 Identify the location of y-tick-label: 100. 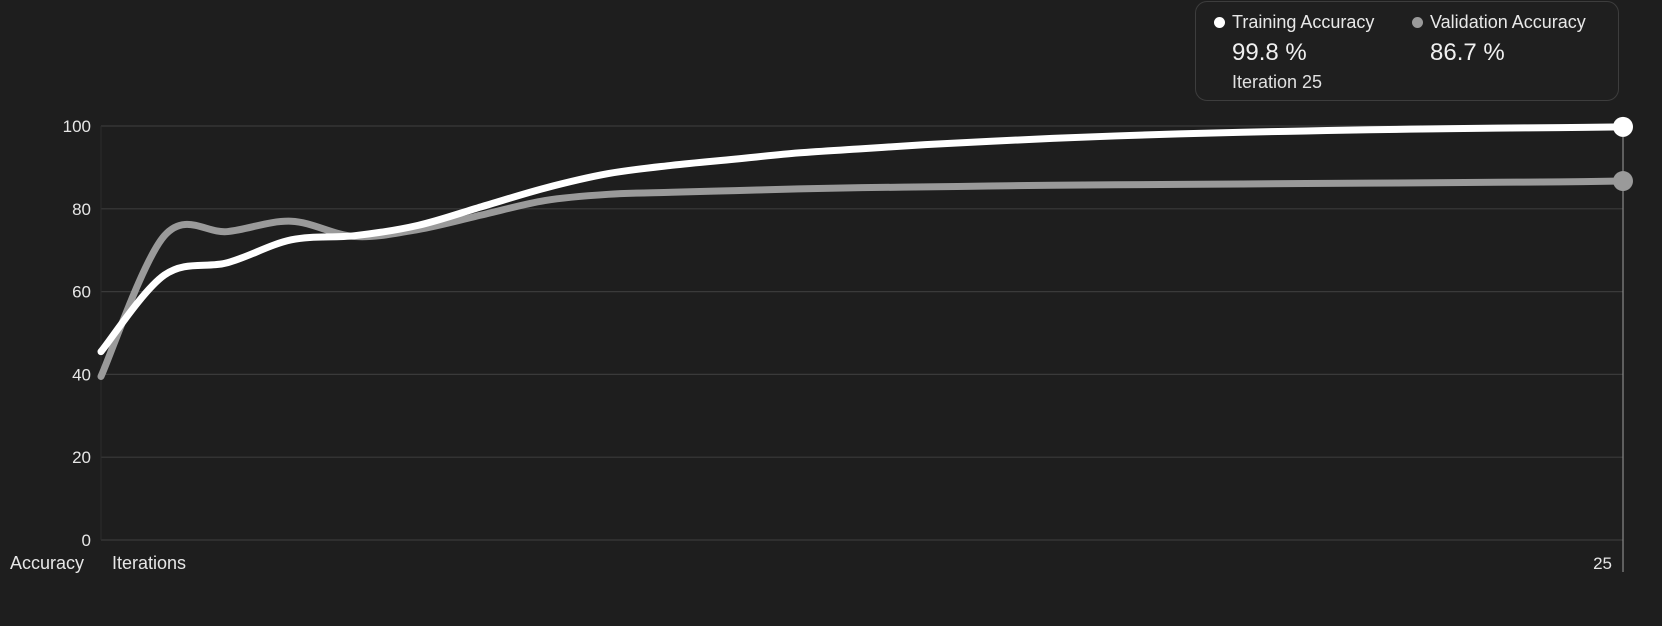
(77, 126).